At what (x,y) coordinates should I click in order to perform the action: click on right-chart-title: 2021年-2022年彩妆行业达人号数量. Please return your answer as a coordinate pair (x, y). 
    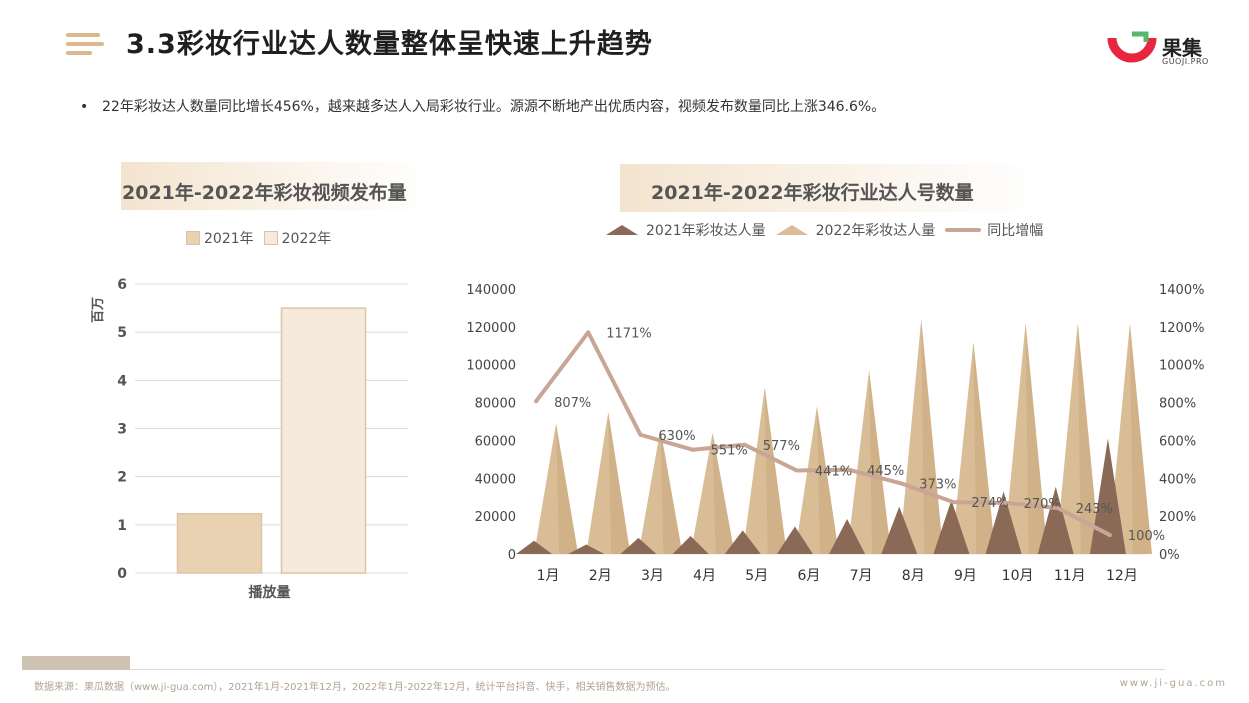
    Looking at the image, I should click on (812, 193).